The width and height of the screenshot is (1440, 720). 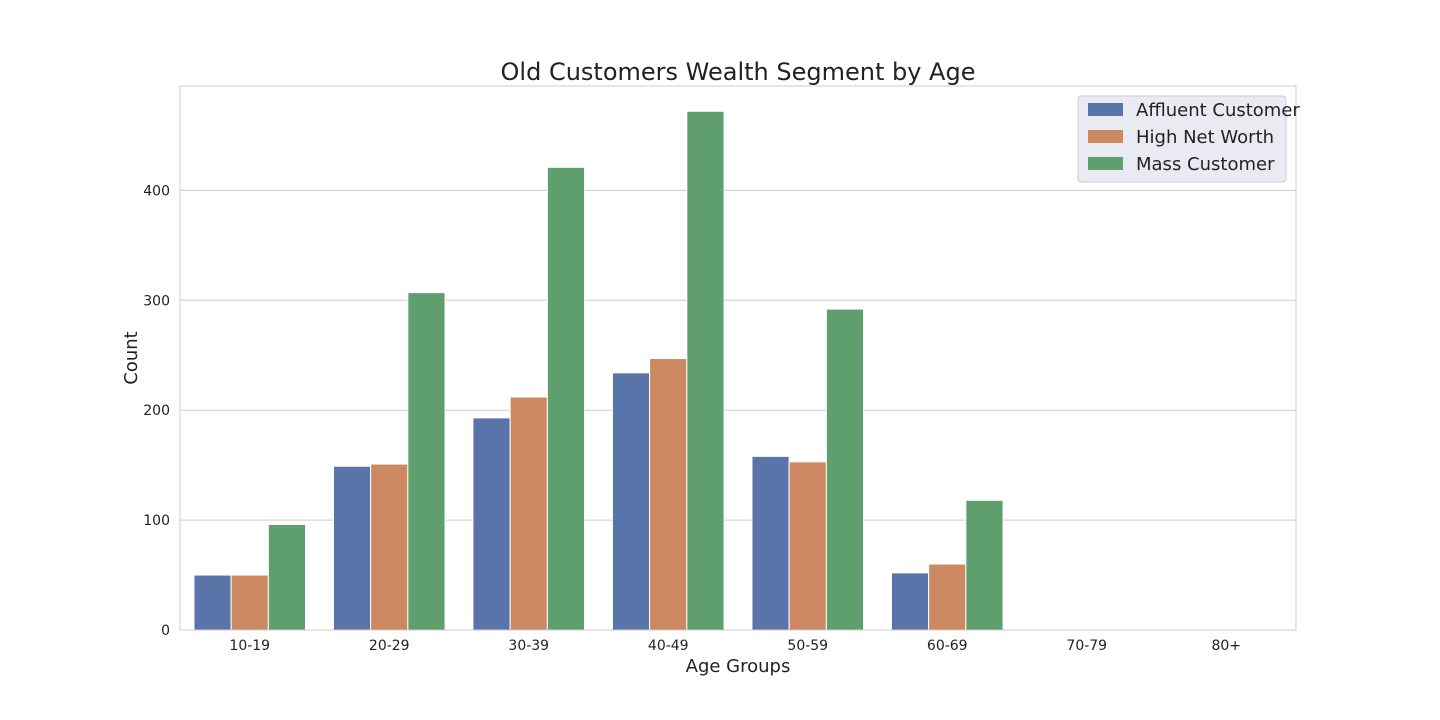 What do you see at coordinates (165, 631) in the screenshot?
I see `y-tick-label: 0` at bounding box center [165, 631].